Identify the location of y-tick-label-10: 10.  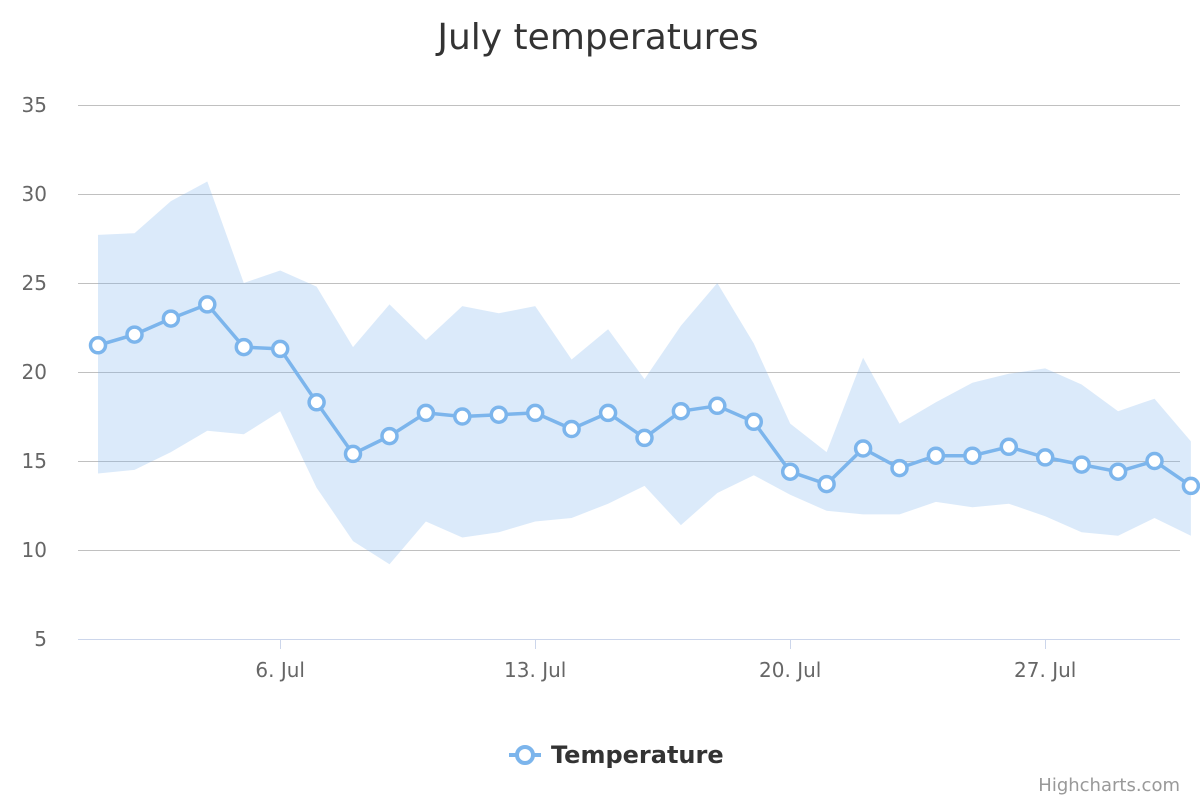
(34, 550).